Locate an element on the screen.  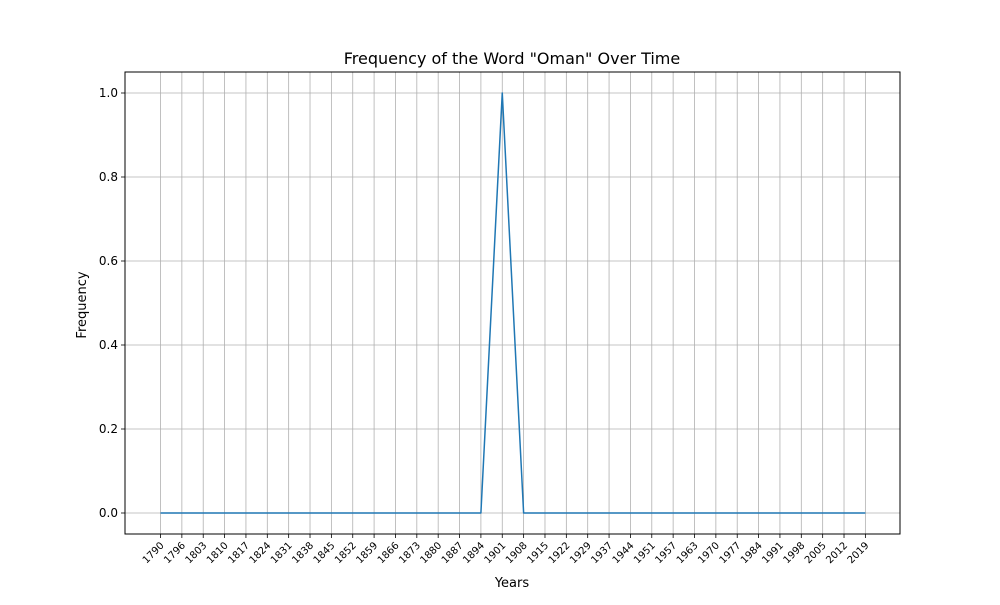
x-axis-label: Years is located at coordinates (512, 583).